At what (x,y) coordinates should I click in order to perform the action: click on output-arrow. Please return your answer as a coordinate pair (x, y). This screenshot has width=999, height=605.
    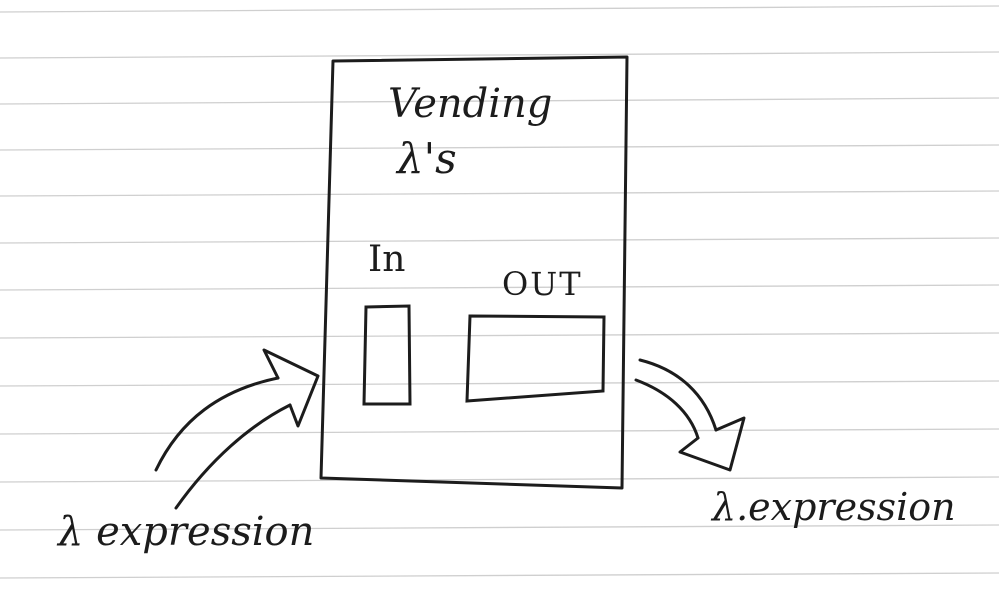
    Looking at the image, I should click on (690, 415).